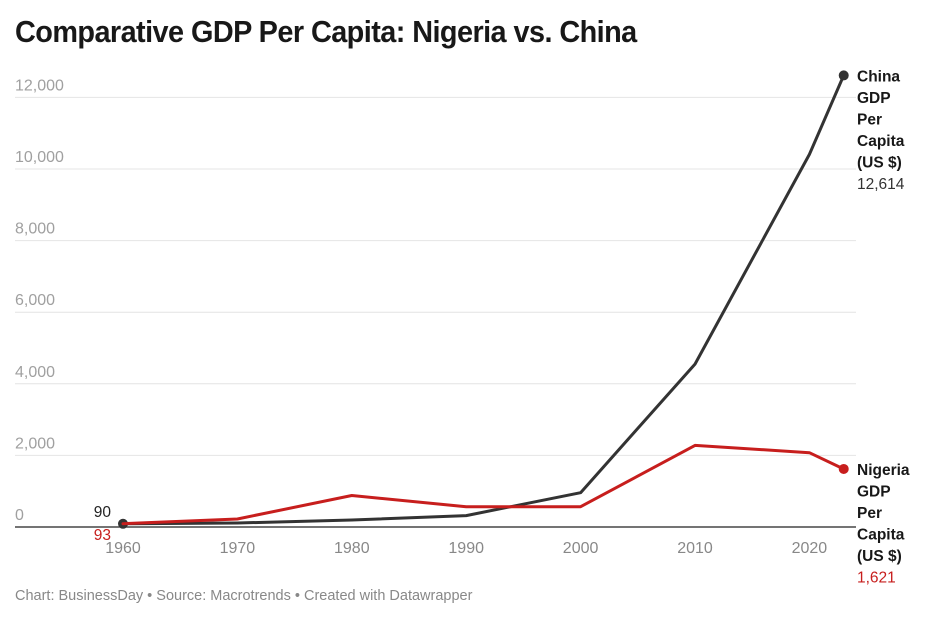 The width and height of the screenshot is (930, 622). I want to click on nigeria-series-label: Per, so click(869, 513).